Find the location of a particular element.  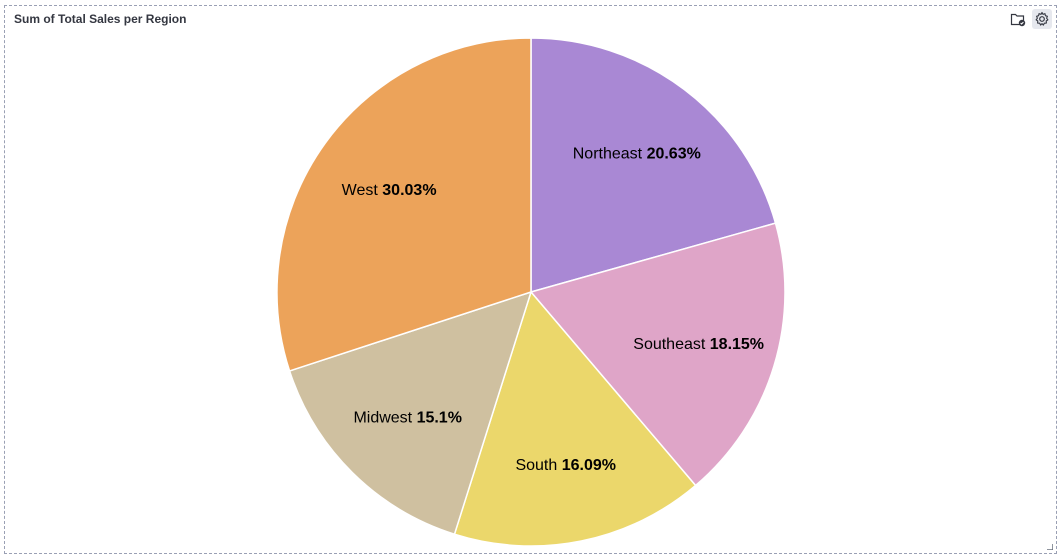

slice-label-percent: 18.15% is located at coordinates (737, 344).